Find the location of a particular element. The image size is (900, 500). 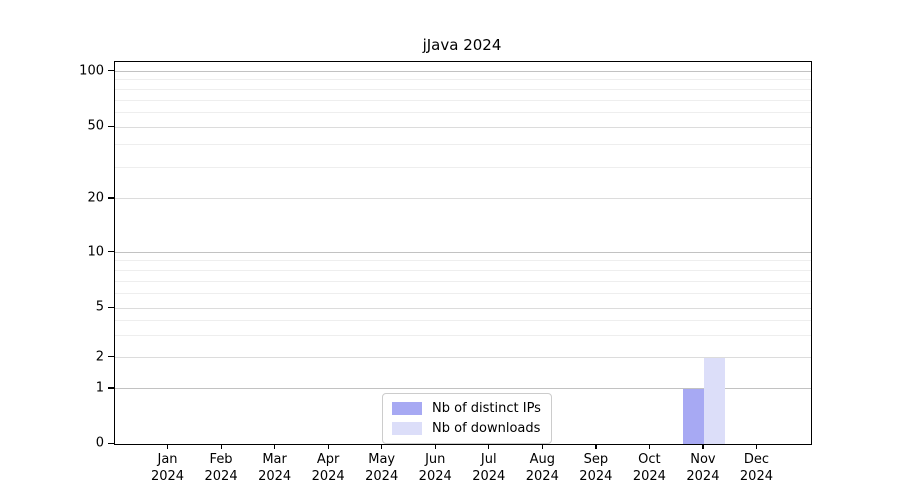

legend-label-downloads: Nb of downloads is located at coordinates (486, 428).